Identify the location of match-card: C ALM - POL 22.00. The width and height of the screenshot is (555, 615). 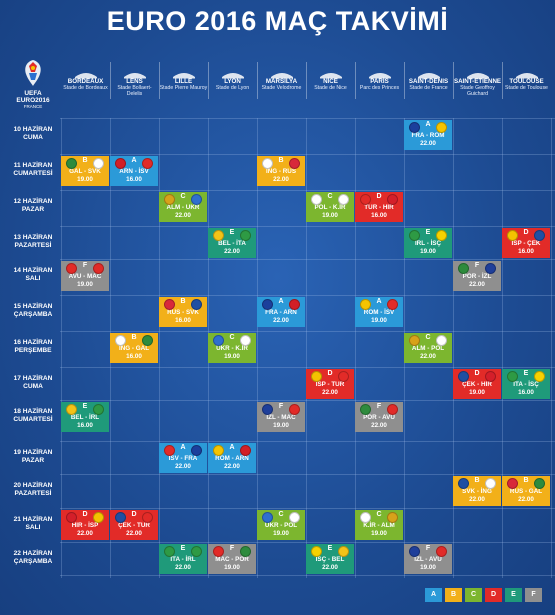
(428, 348).